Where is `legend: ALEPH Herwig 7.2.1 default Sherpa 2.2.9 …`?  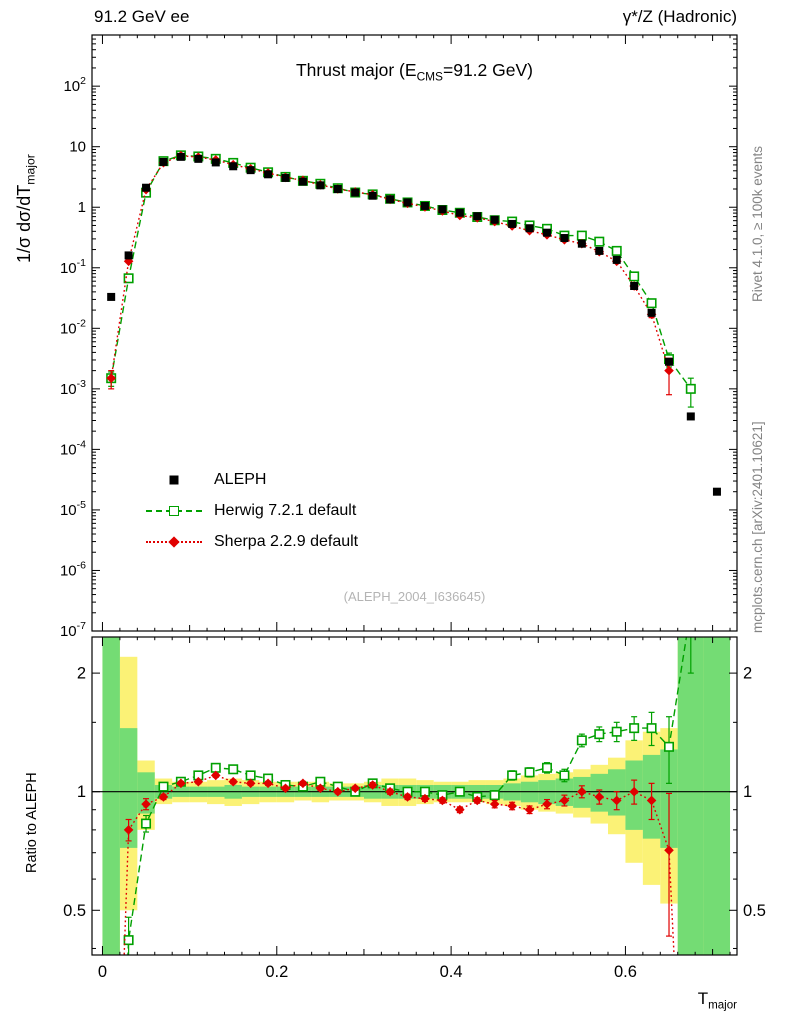
legend: ALEPH Herwig 7.2.1 default Sherpa 2.2.9 … is located at coordinates (252, 510).